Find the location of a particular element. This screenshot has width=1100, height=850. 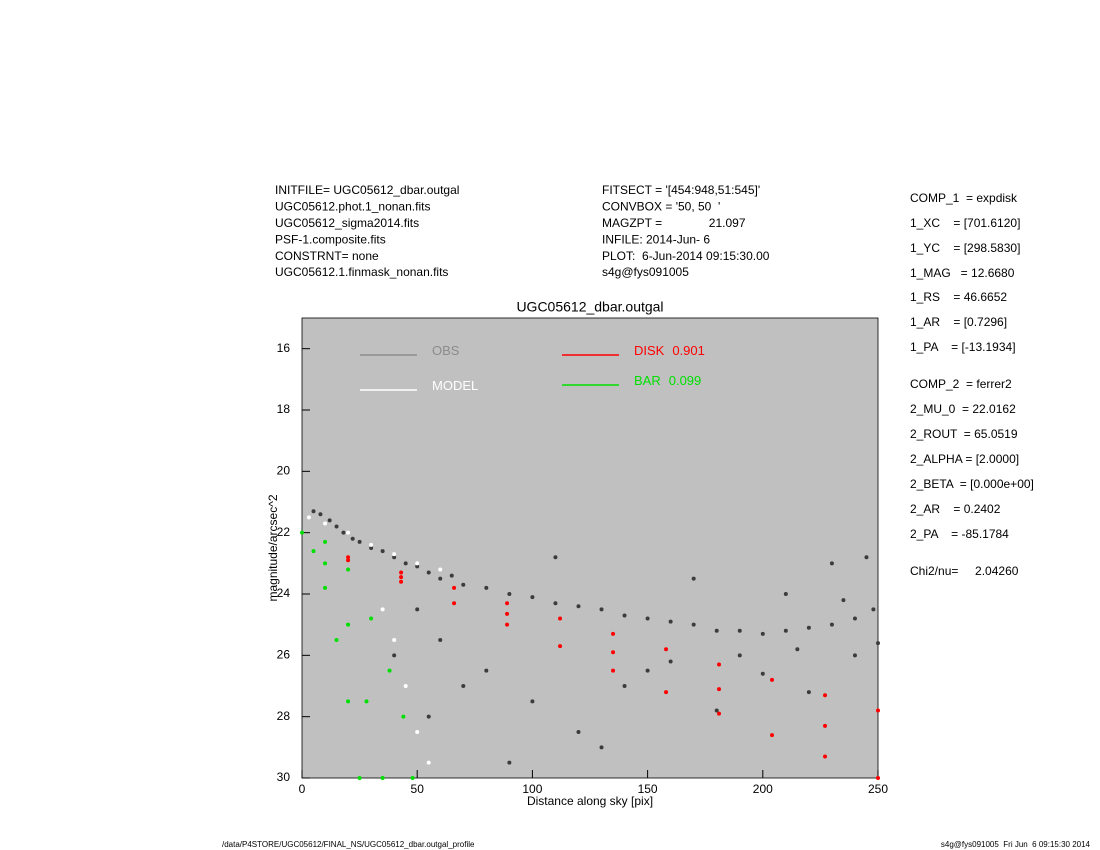

legend-label: MODEL is located at coordinates (455, 385).